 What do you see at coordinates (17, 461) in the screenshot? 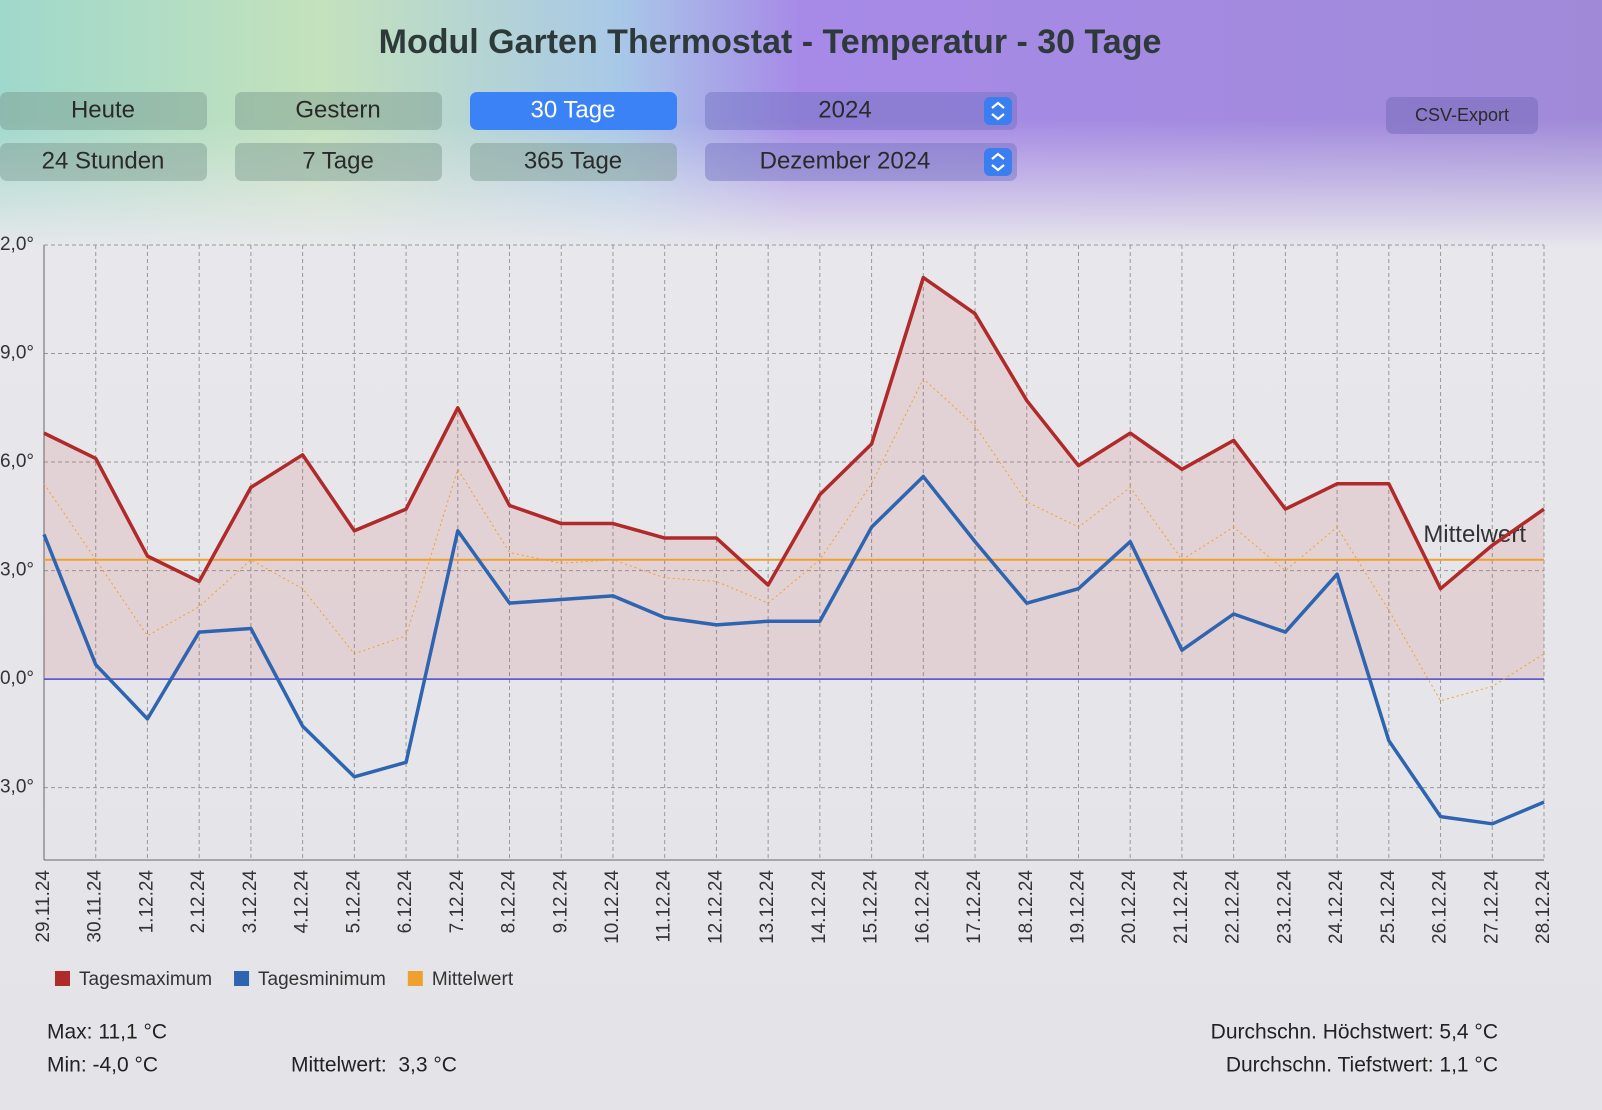
I see `y-tick-label: 6,0°` at bounding box center [17, 461].